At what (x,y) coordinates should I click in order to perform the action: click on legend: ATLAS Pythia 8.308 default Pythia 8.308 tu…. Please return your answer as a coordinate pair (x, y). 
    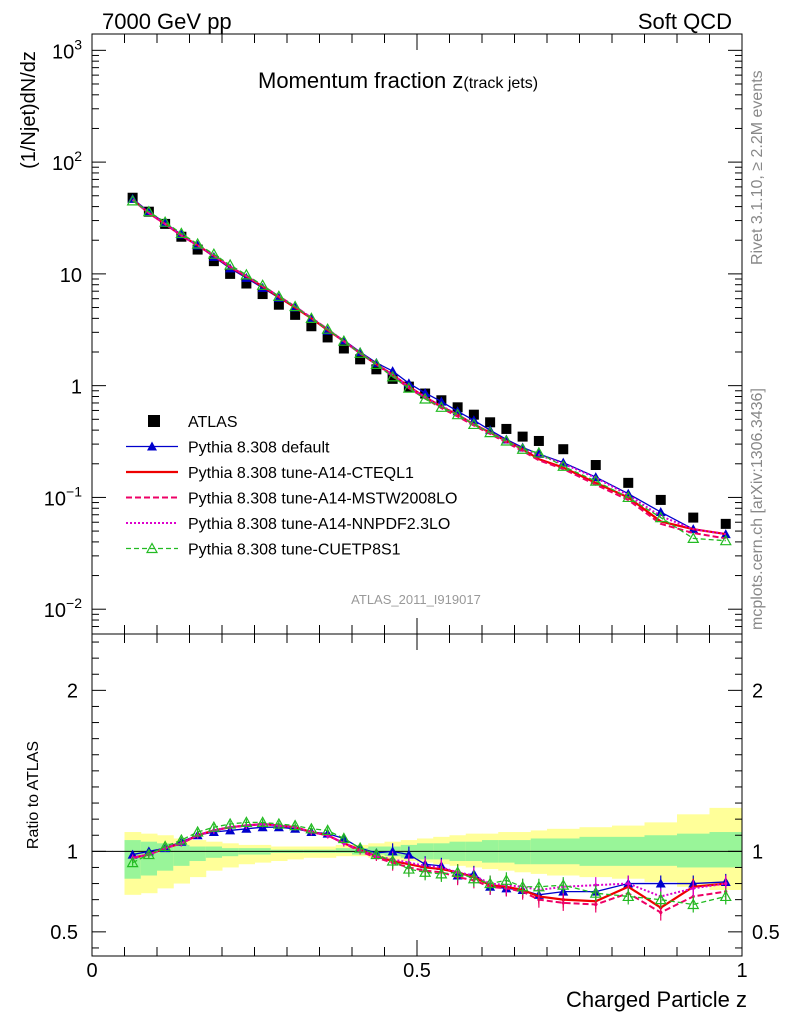
    Looking at the image, I should click on (291, 486).